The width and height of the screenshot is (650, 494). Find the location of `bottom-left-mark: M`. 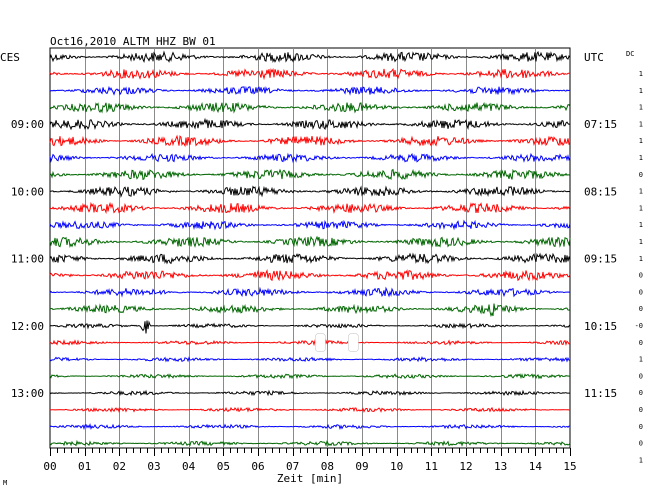

bottom-left-mark: M is located at coordinates (5, 483).